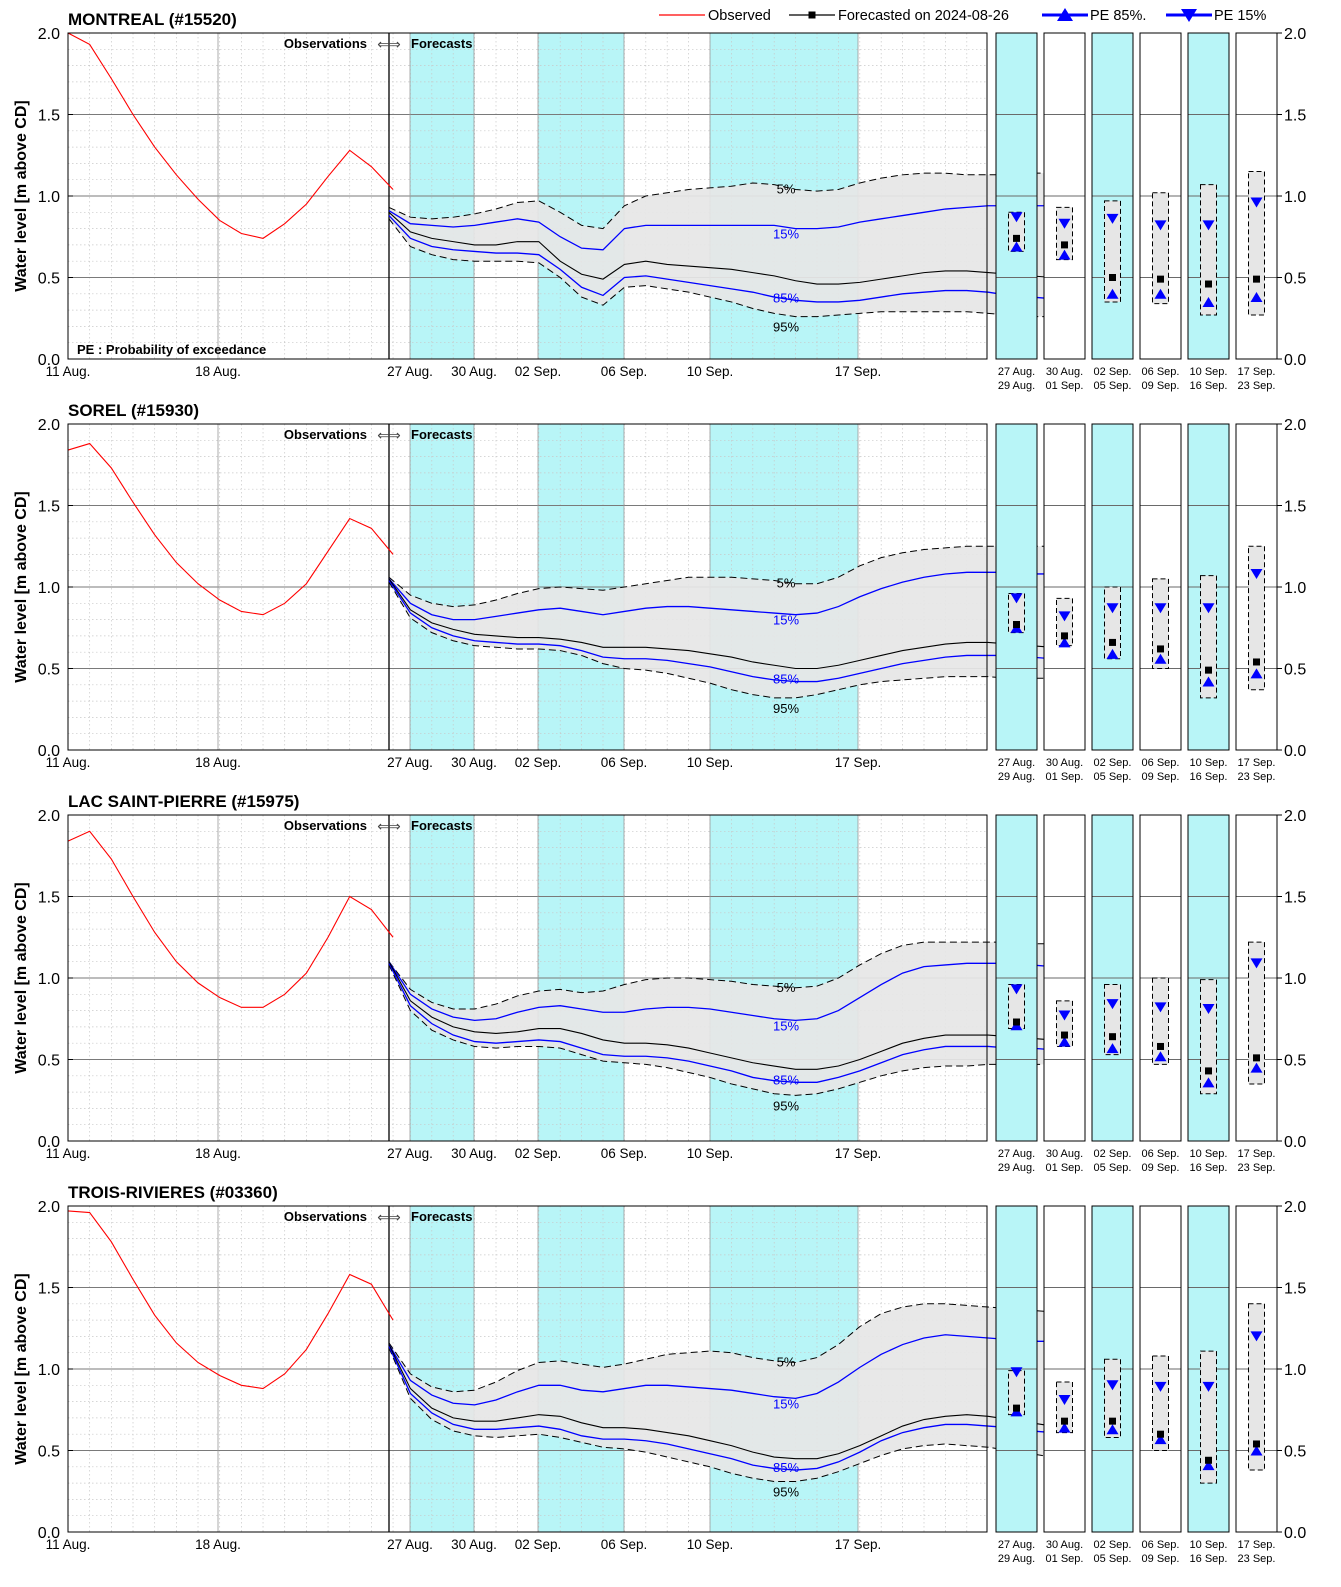  Describe the element at coordinates (1118, 16) in the screenshot. I see `legend-pe85-label: PE 85%.` at that location.